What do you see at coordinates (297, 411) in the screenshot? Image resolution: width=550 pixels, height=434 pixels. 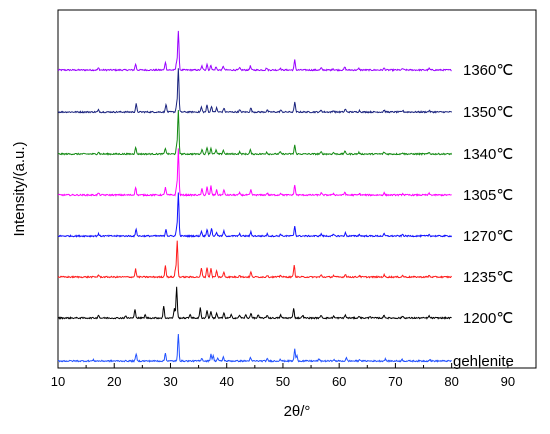 I see `x-axis-label: 2θ/°` at bounding box center [297, 411].